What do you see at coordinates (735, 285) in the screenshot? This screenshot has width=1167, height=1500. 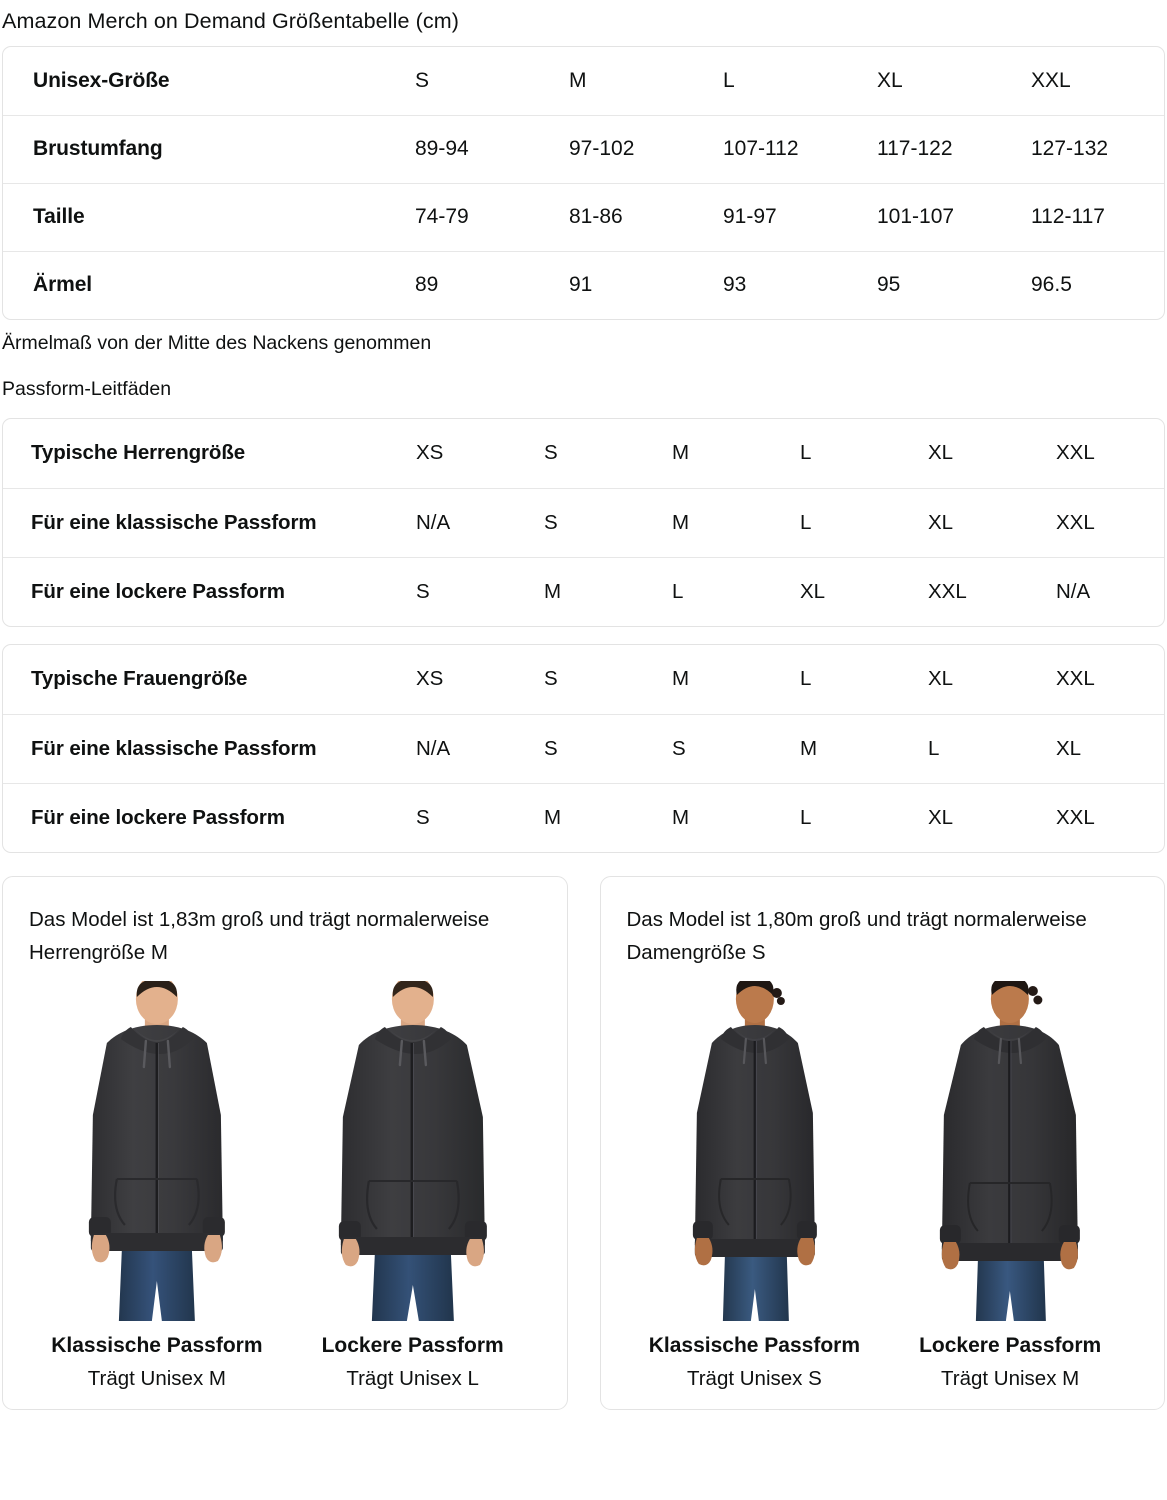 I see `cell-value: 93` at bounding box center [735, 285].